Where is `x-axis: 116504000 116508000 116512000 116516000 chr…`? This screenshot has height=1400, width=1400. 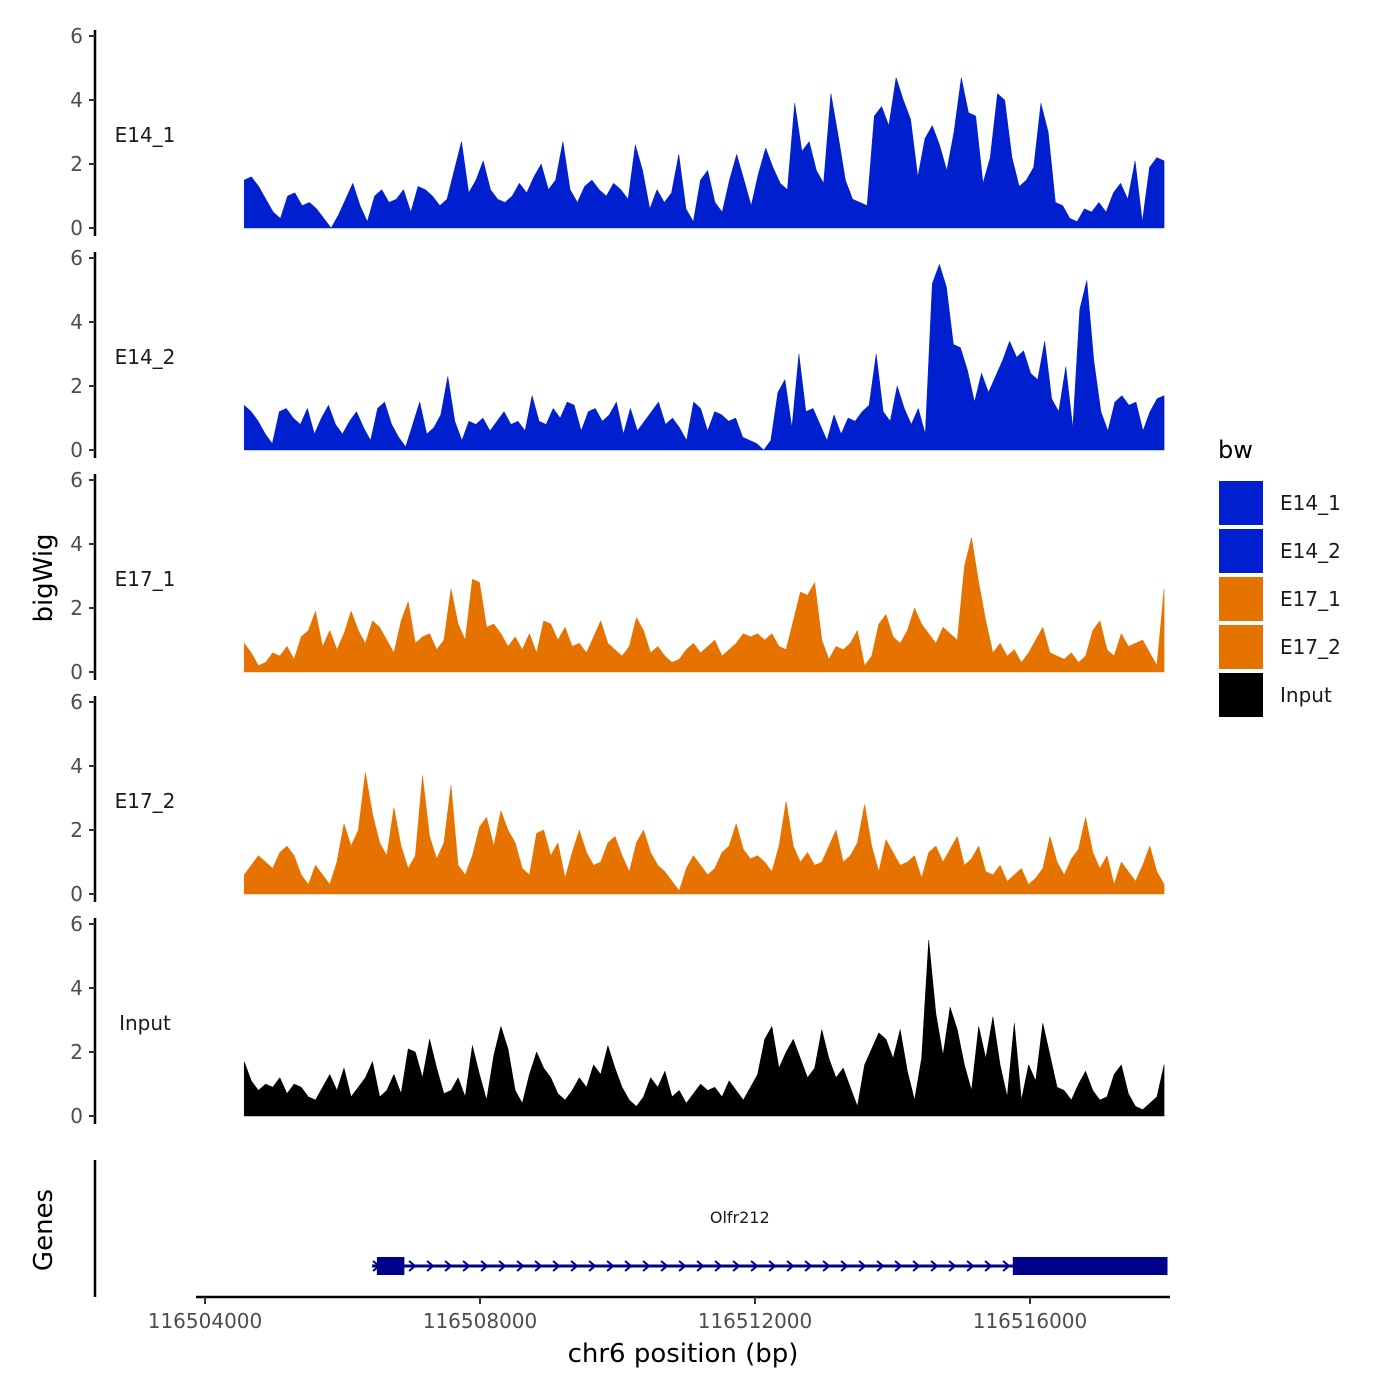 x-axis: 116504000 116508000 116512000 116516000 chr… is located at coordinates (659, 1332).